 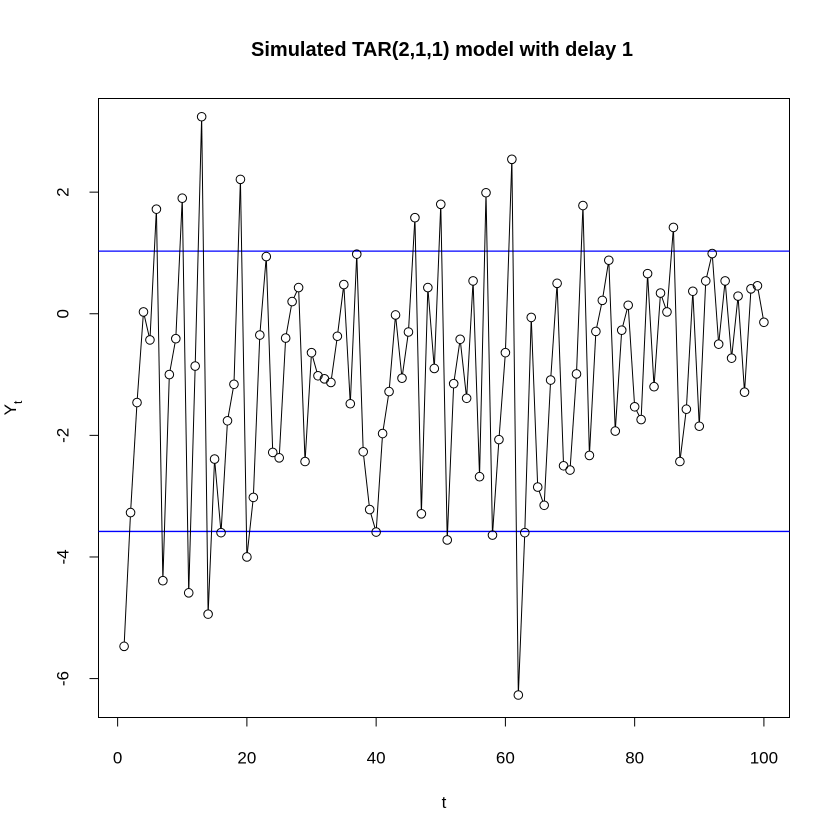 I want to click on y-tick-label: -6, so click(x=63, y=678).